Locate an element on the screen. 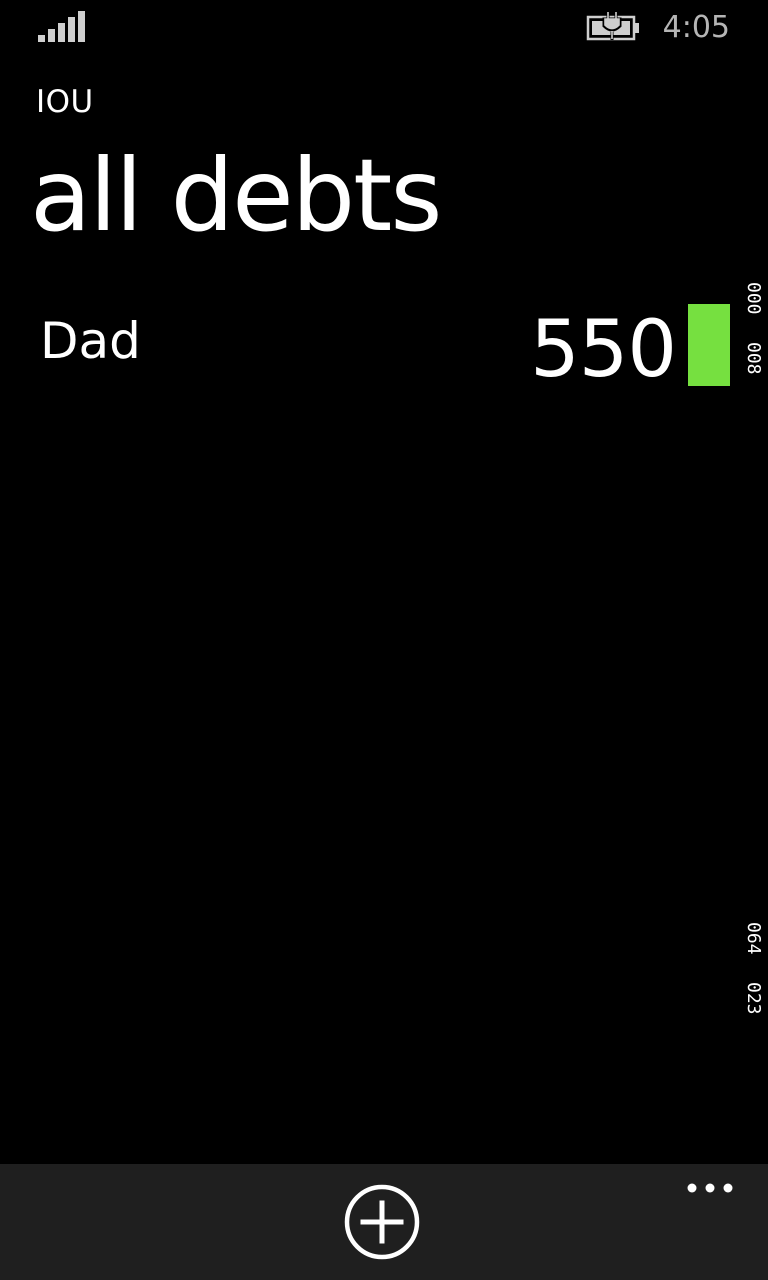 The width and height of the screenshot is (768, 1280). debt-color-indicator is located at coordinates (709, 345).